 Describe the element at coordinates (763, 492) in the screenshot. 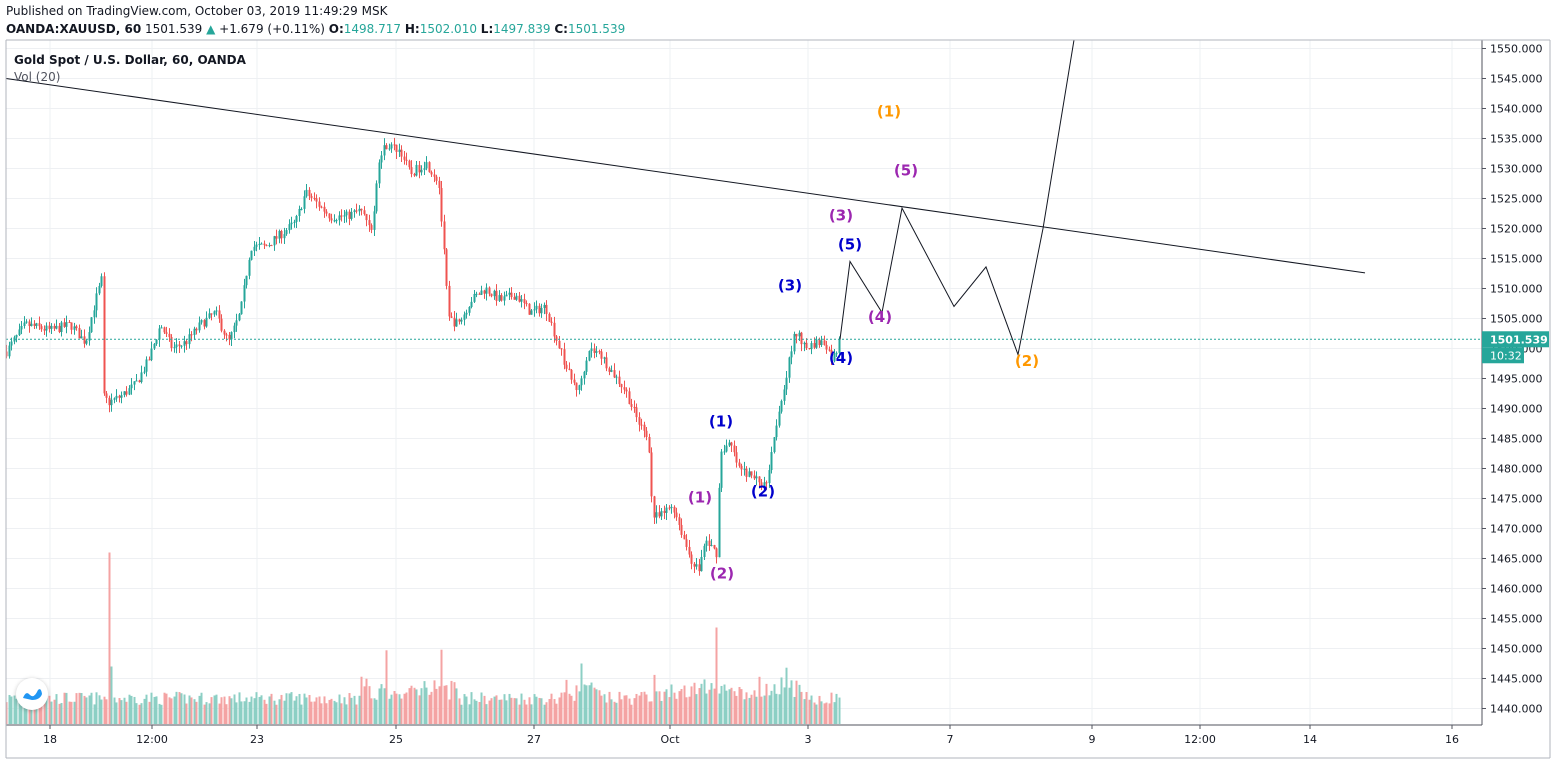

I see `wave-label-blue: (2)` at that location.